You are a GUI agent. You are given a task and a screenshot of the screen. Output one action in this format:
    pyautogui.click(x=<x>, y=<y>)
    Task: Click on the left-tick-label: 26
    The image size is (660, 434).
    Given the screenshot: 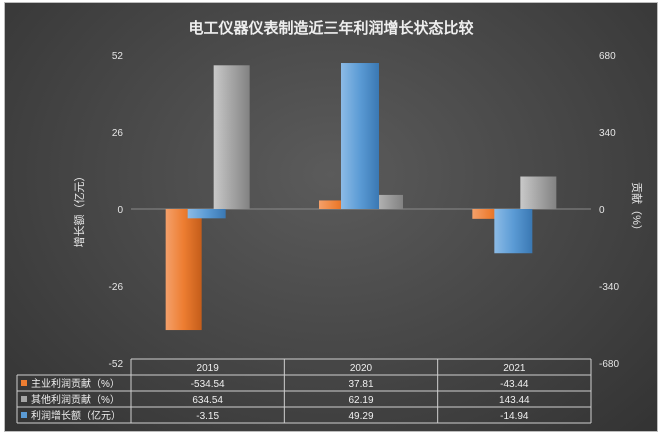 What is the action you would take?
    pyautogui.click(x=118, y=133)
    